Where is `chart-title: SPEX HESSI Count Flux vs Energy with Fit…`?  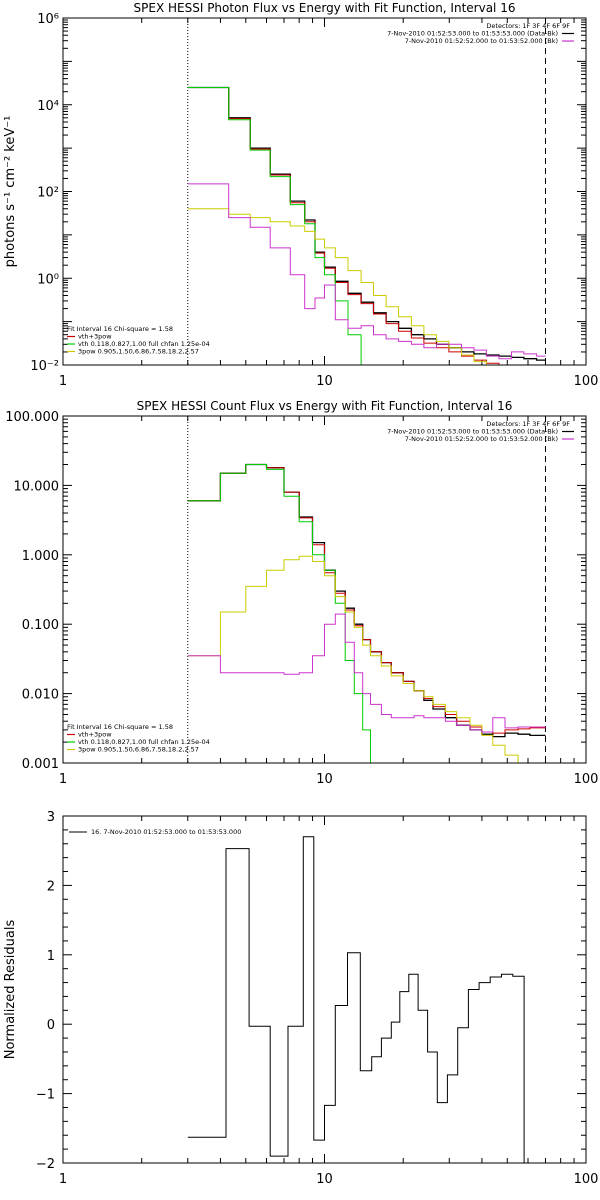 chart-title: SPEX HESSI Count Flux vs Energy with Fit… is located at coordinates (325, 406).